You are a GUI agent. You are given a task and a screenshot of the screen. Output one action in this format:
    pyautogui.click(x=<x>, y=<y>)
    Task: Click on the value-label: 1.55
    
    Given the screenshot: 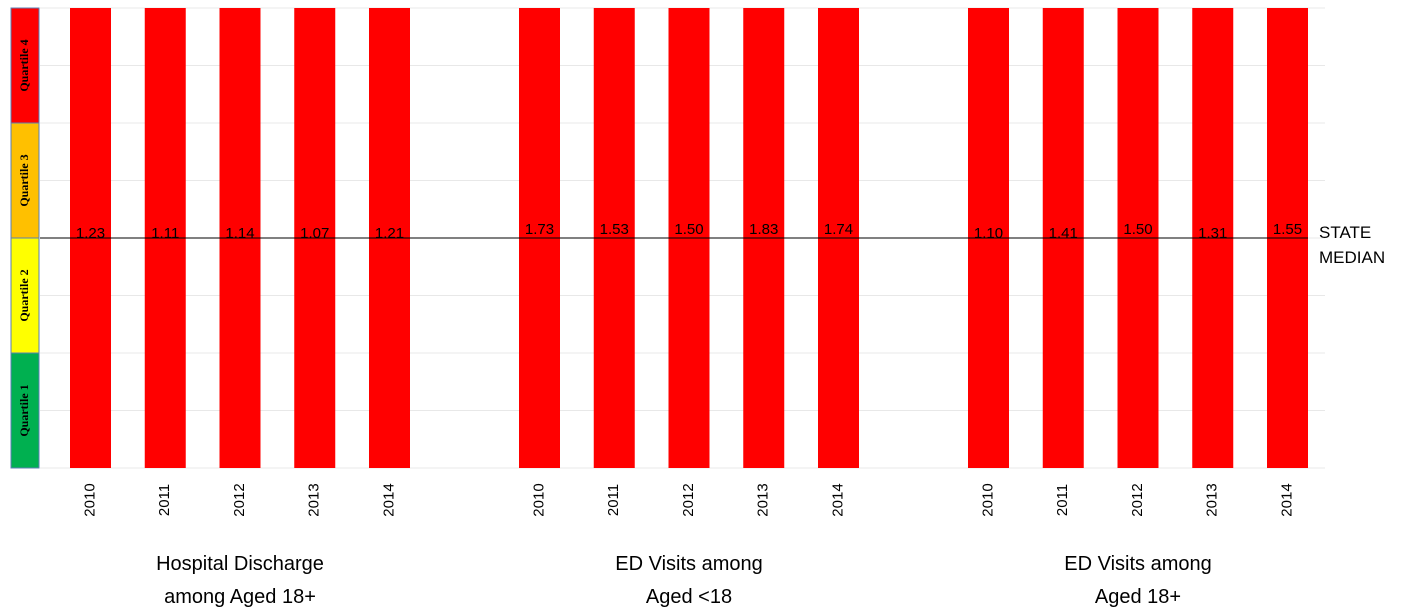 What is the action you would take?
    pyautogui.click(x=1287, y=229)
    